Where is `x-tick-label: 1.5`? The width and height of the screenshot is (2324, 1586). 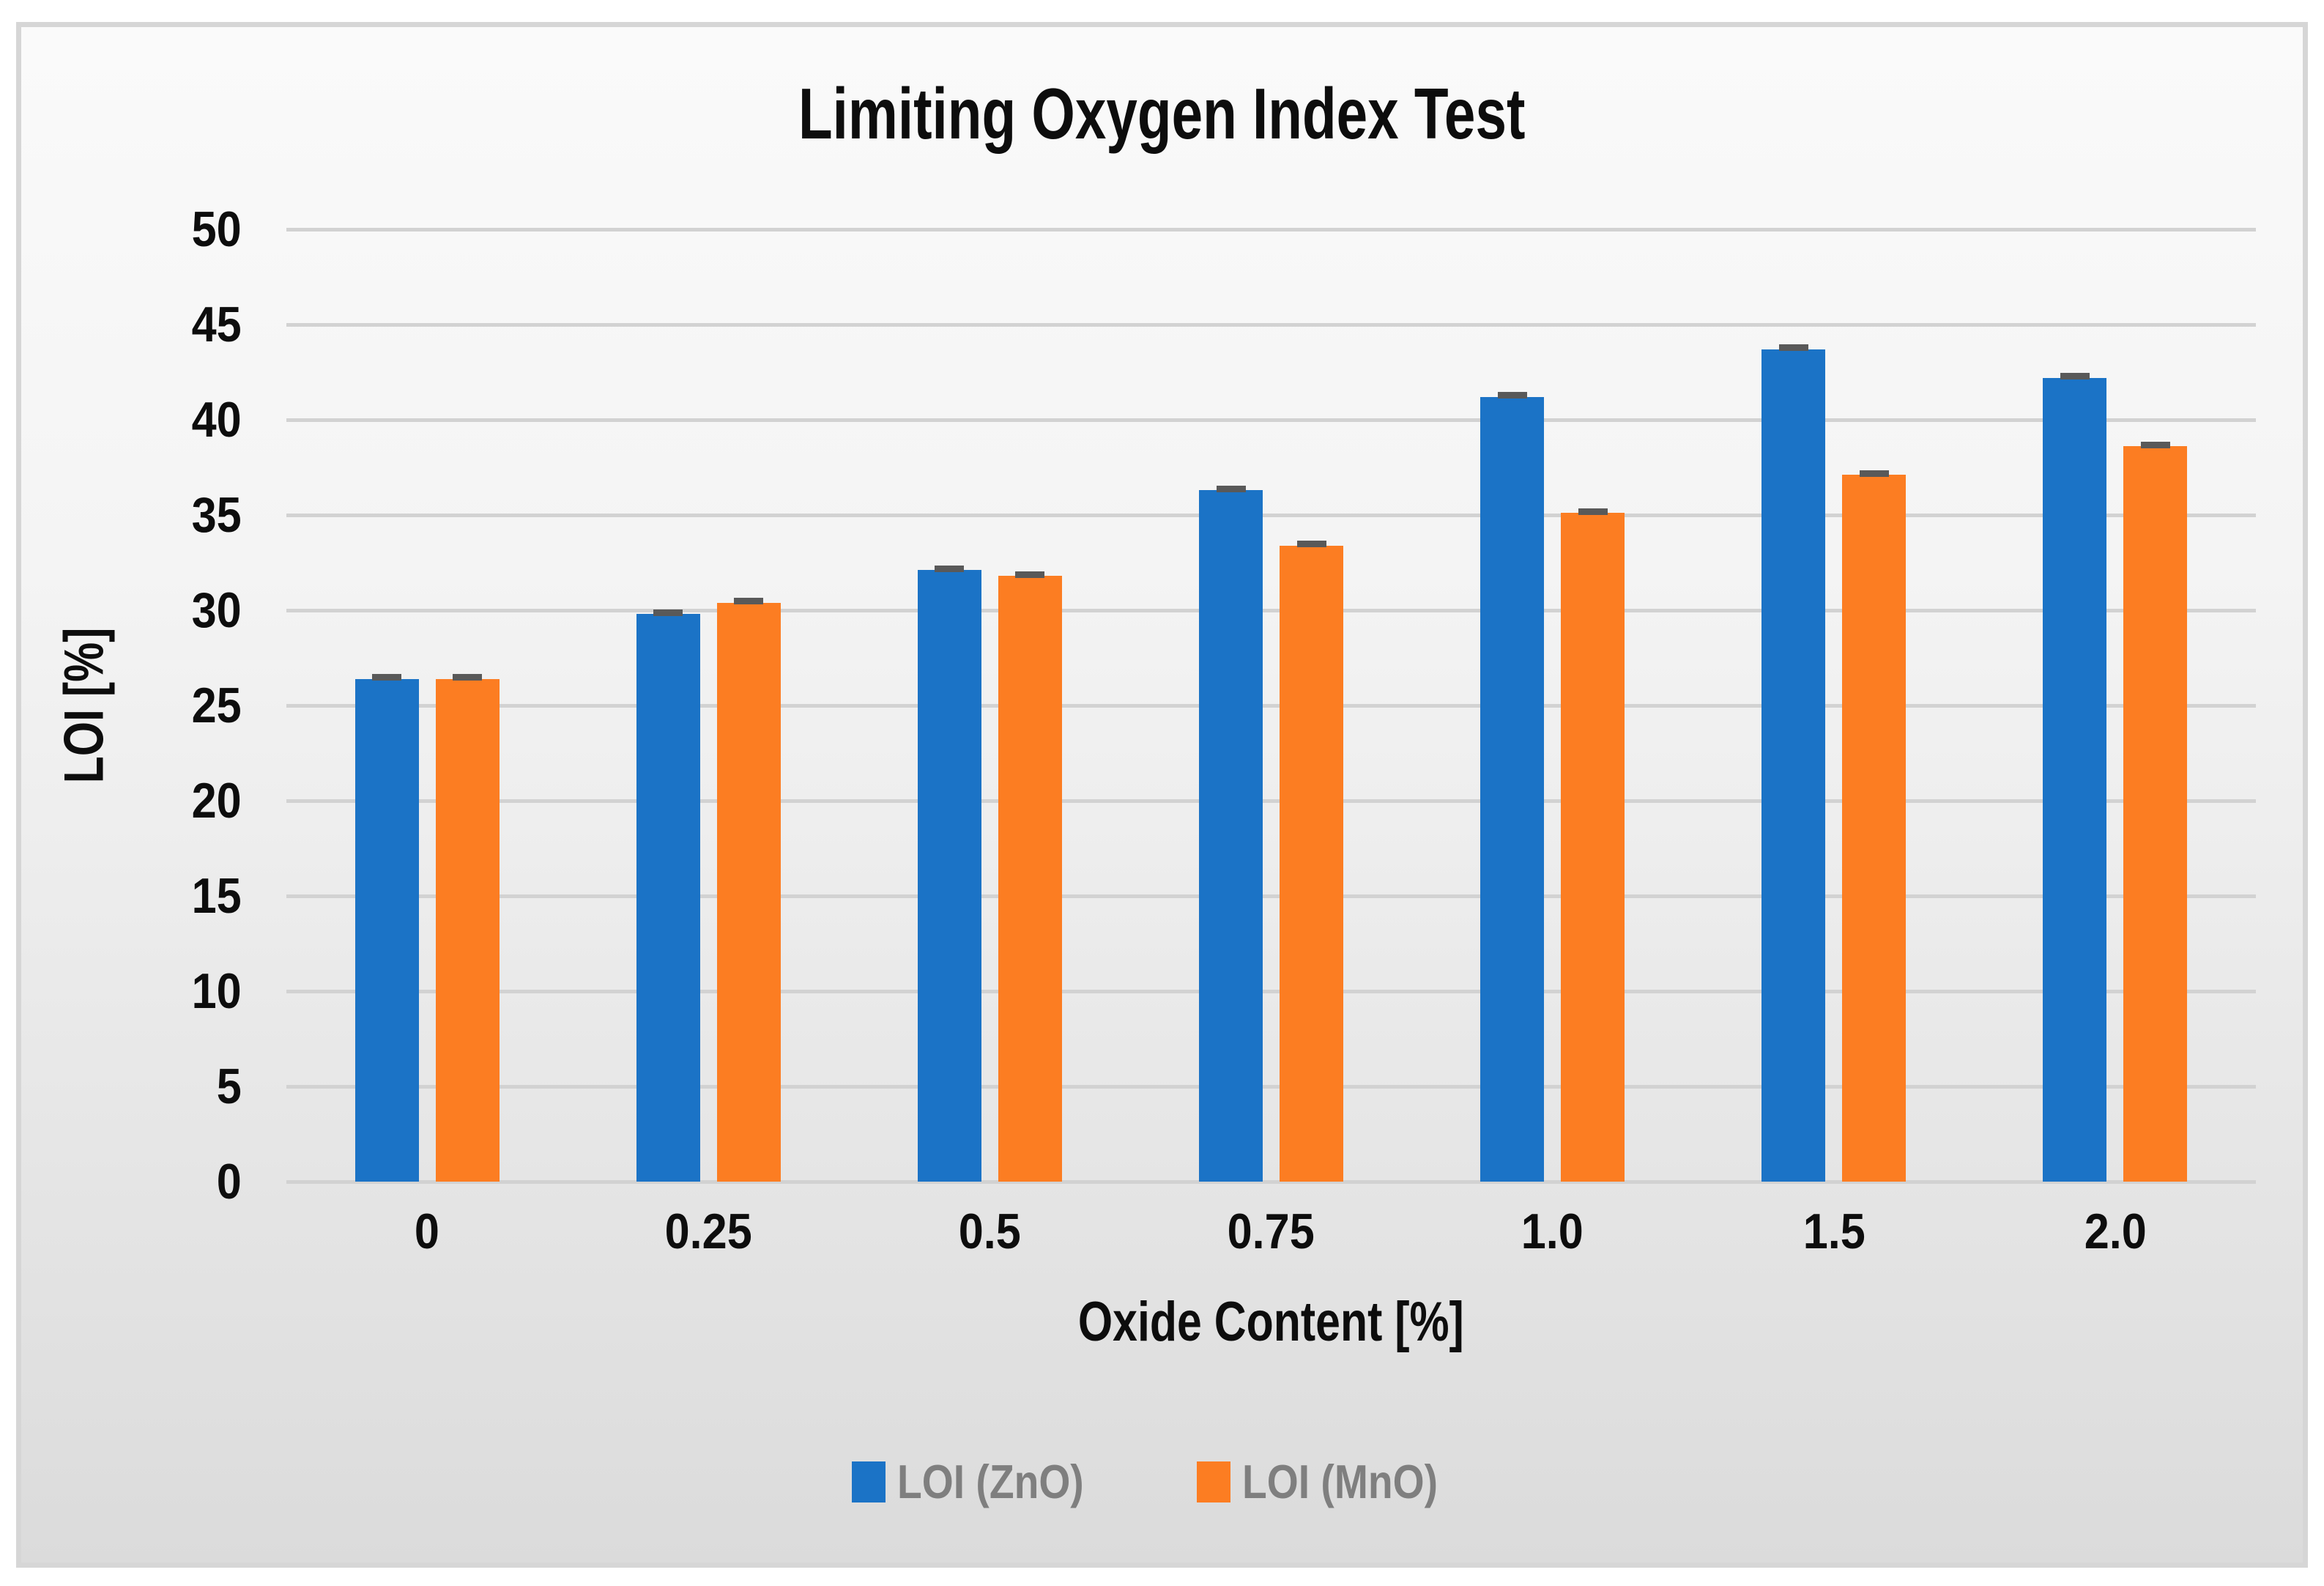
x-tick-label: 1.5 is located at coordinates (1834, 1231).